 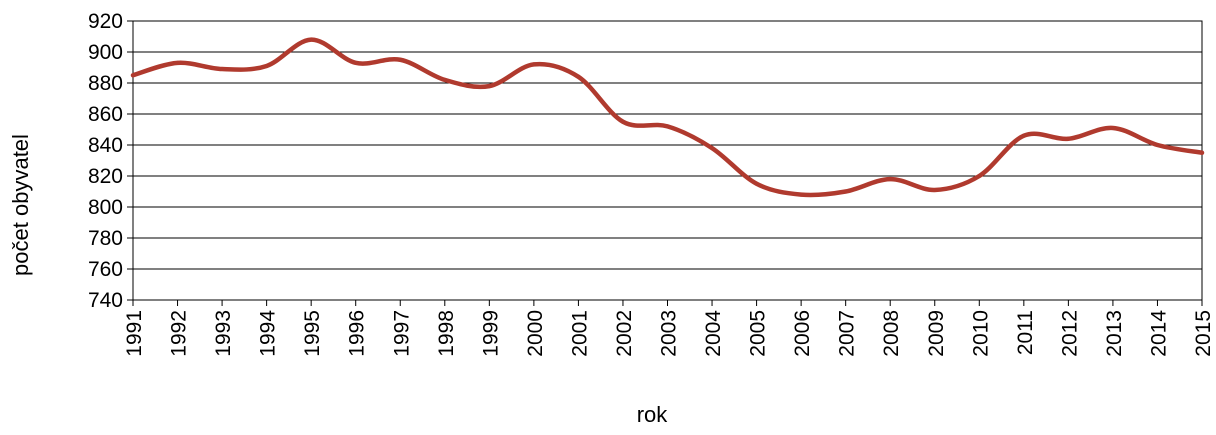 I want to click on y-tick-label: 820, so click(x=105, y=176).